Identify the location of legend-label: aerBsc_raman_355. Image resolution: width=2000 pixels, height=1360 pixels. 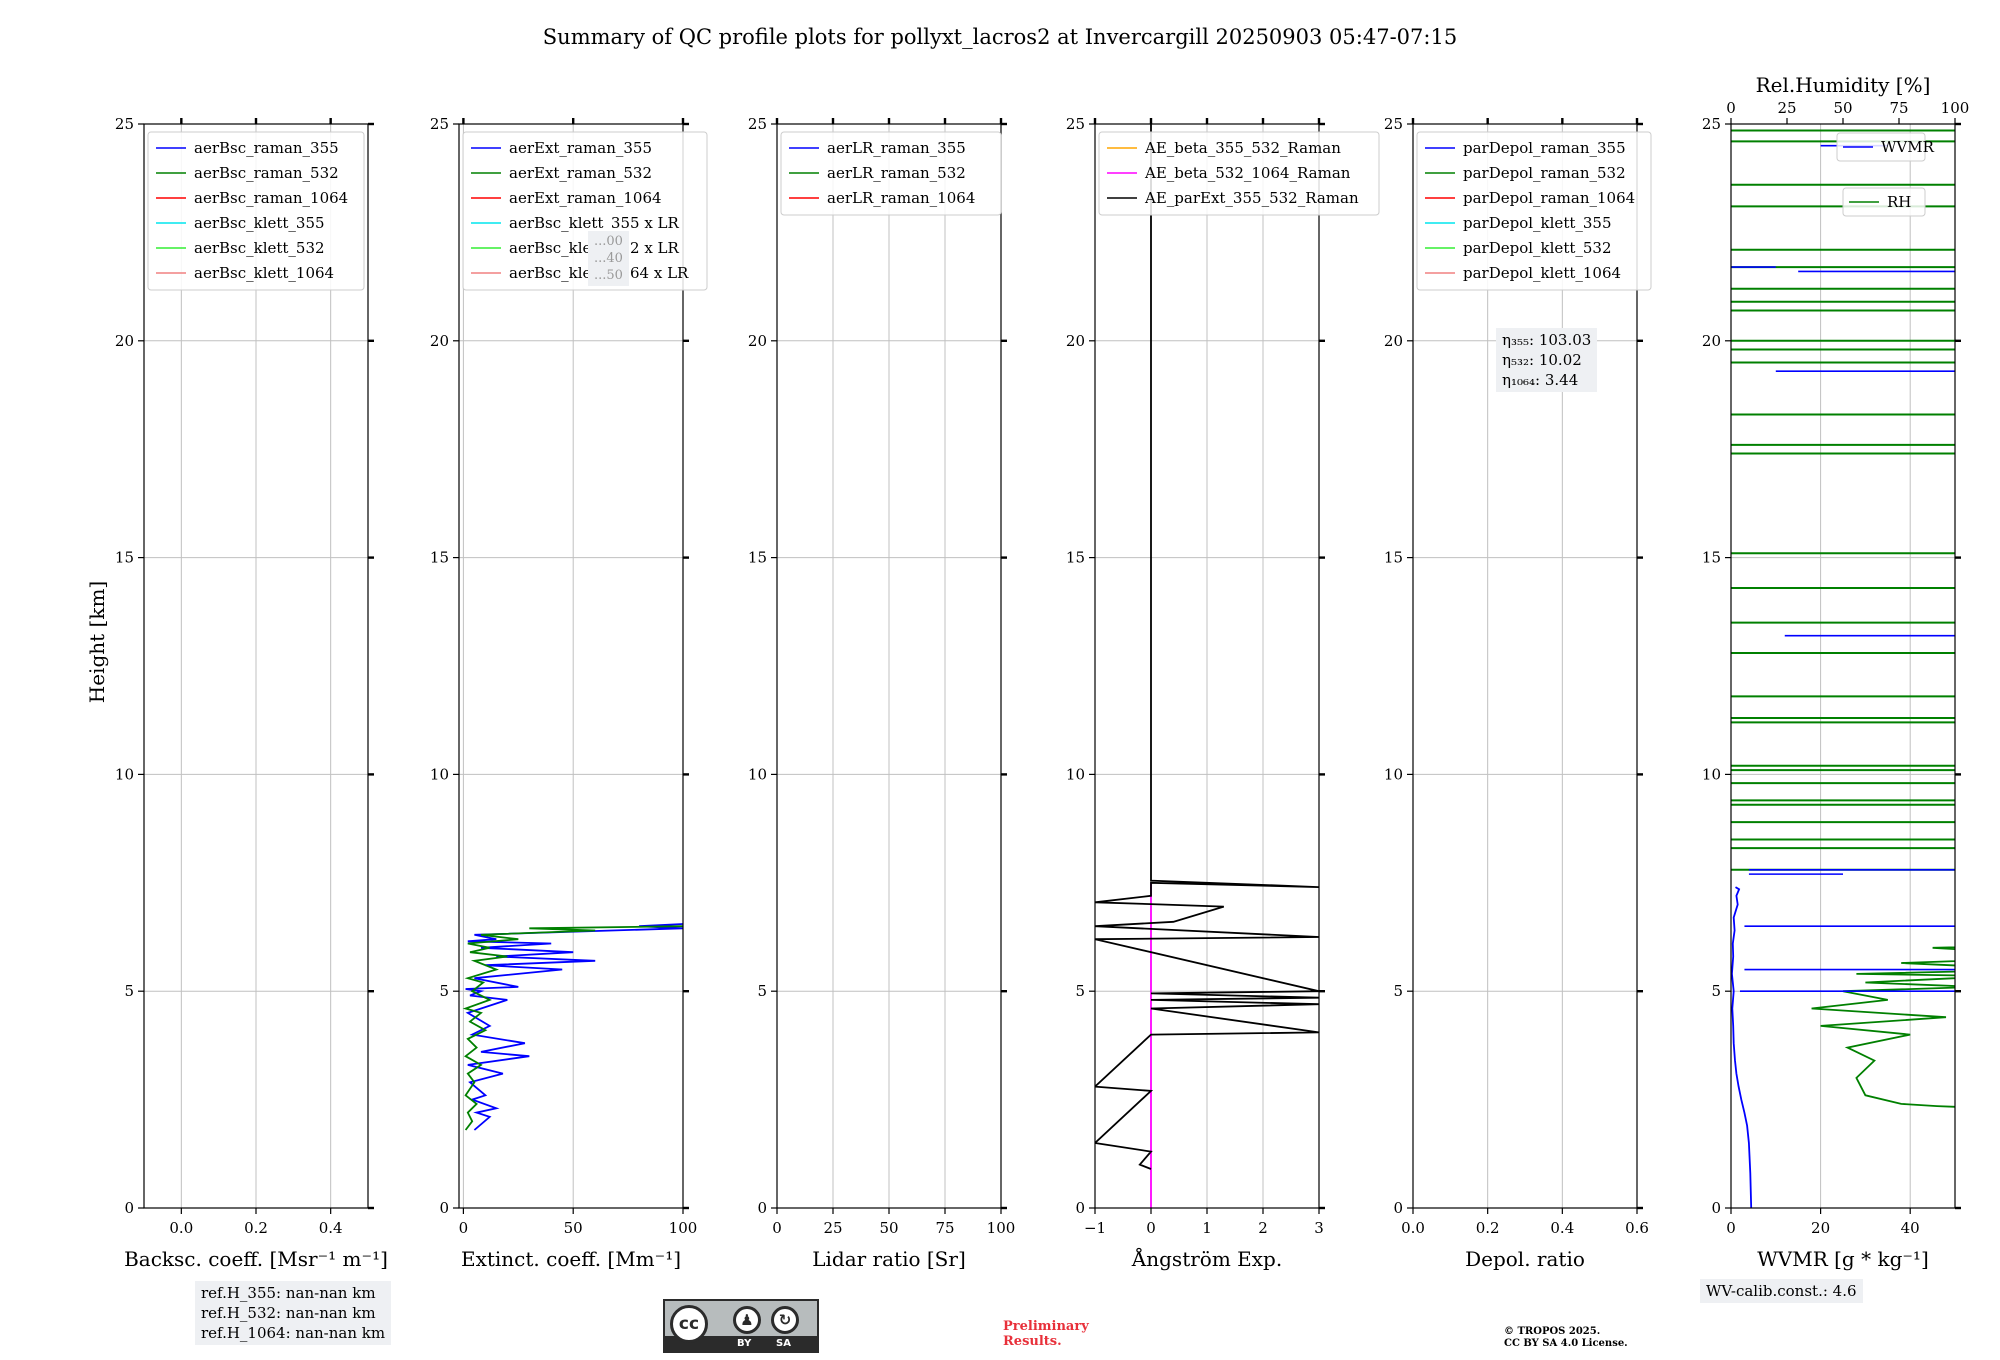
(266, 148).